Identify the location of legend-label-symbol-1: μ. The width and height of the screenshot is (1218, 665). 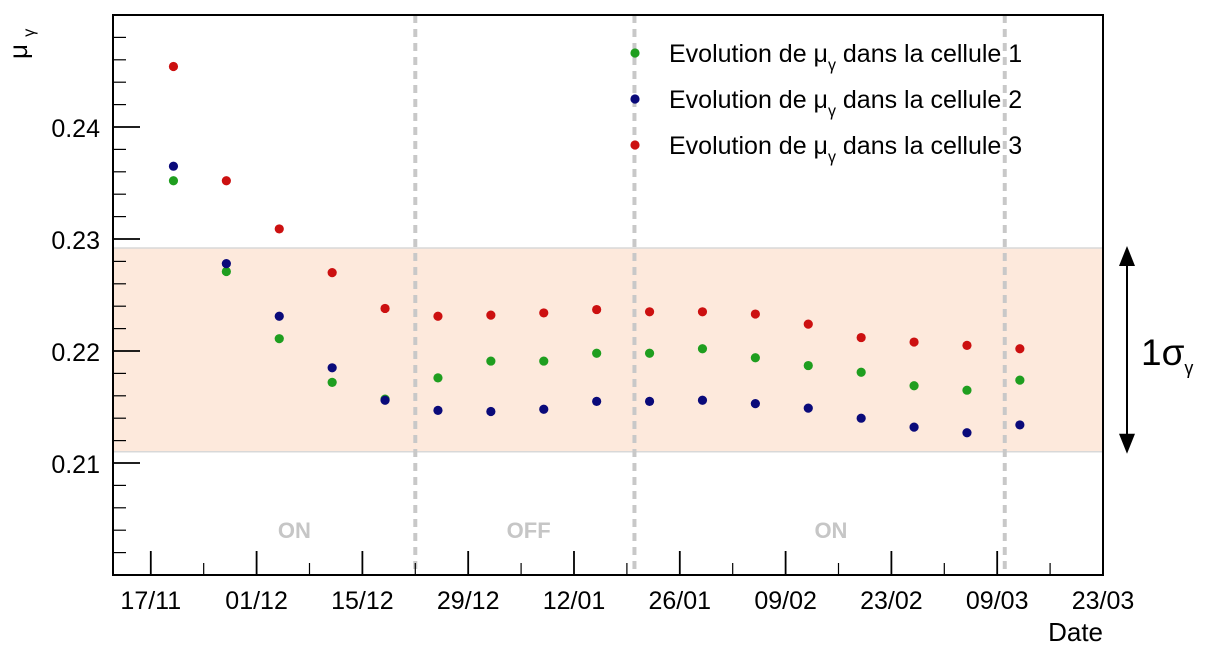
(821, 54).